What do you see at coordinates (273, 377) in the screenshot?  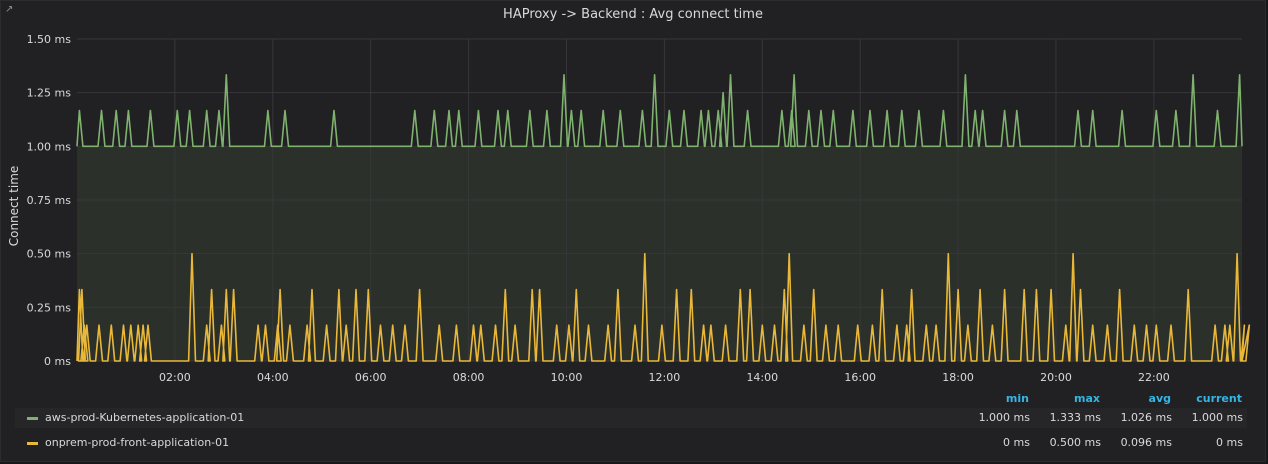 I see `x-tick-label: 04:00` at bounding box center [273, 377].